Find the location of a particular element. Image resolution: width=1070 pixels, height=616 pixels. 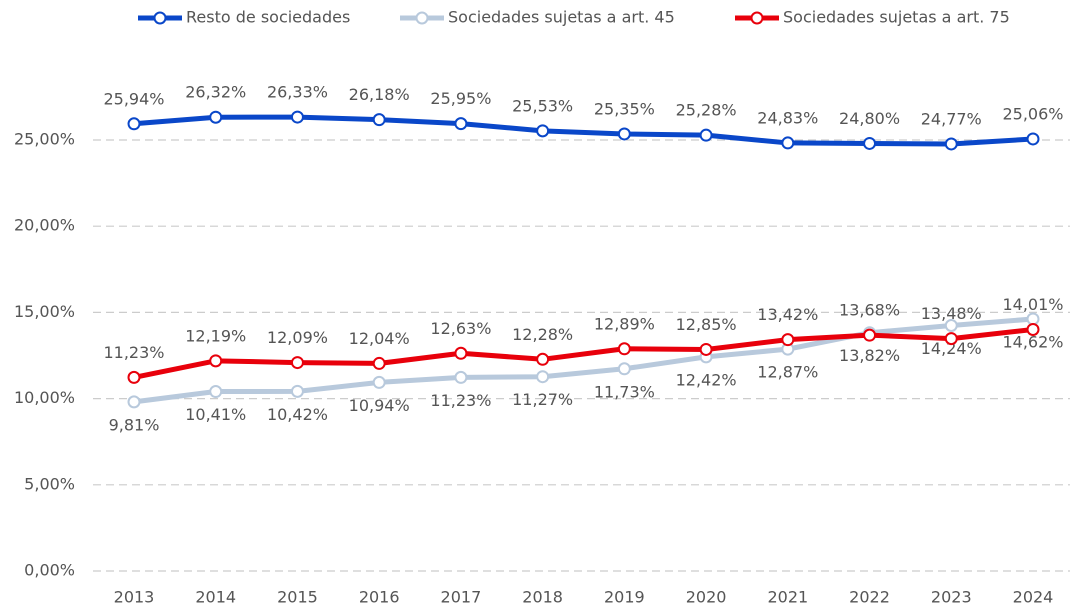

data-label: 12,42% is located at coordinates (706, 379).